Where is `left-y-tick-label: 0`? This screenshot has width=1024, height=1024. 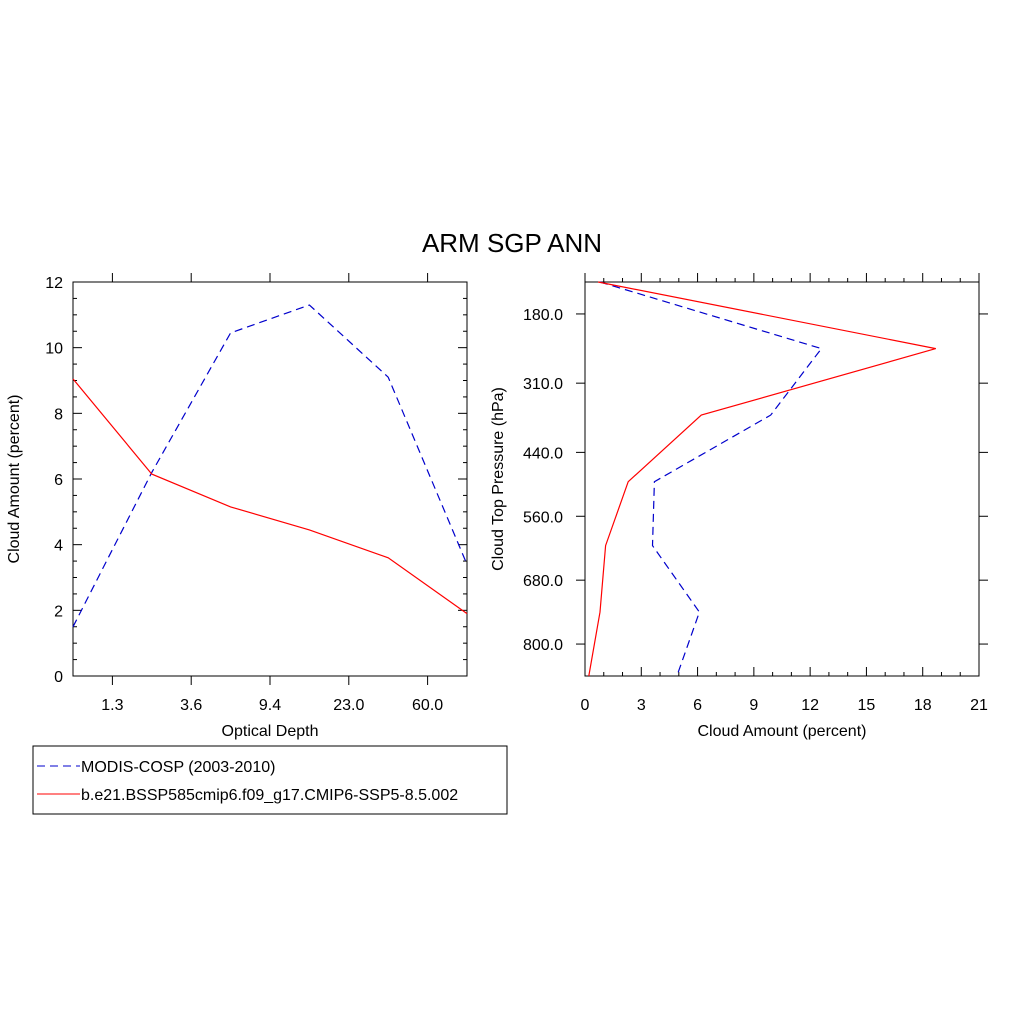 left-y-tick-label: 0 is located at coordinates (58, 677).